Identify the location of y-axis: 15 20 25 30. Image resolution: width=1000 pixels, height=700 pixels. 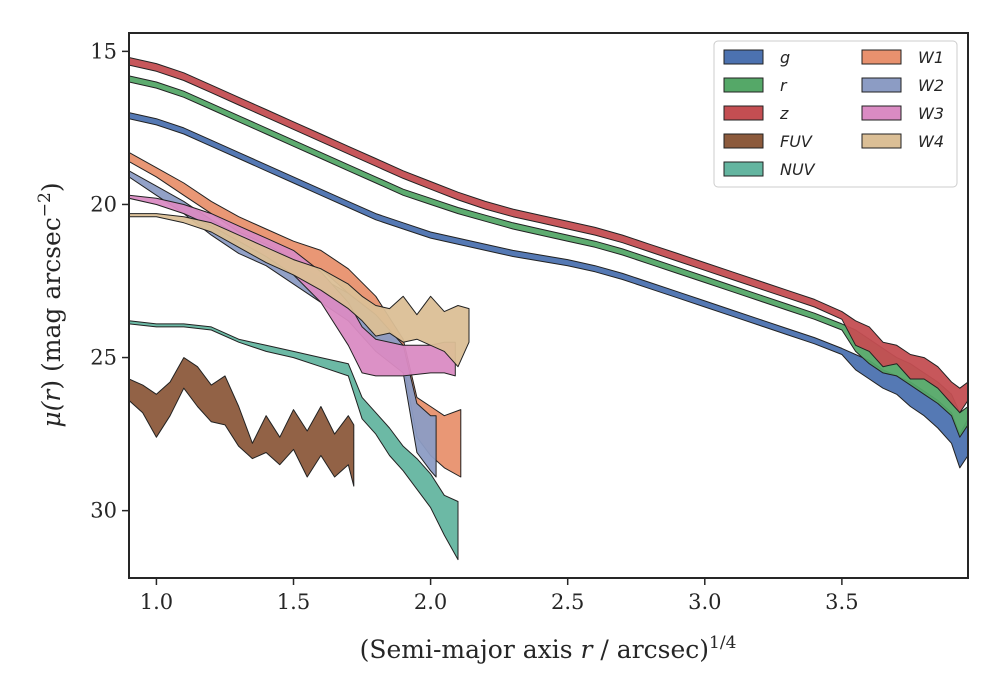
(109, 281).